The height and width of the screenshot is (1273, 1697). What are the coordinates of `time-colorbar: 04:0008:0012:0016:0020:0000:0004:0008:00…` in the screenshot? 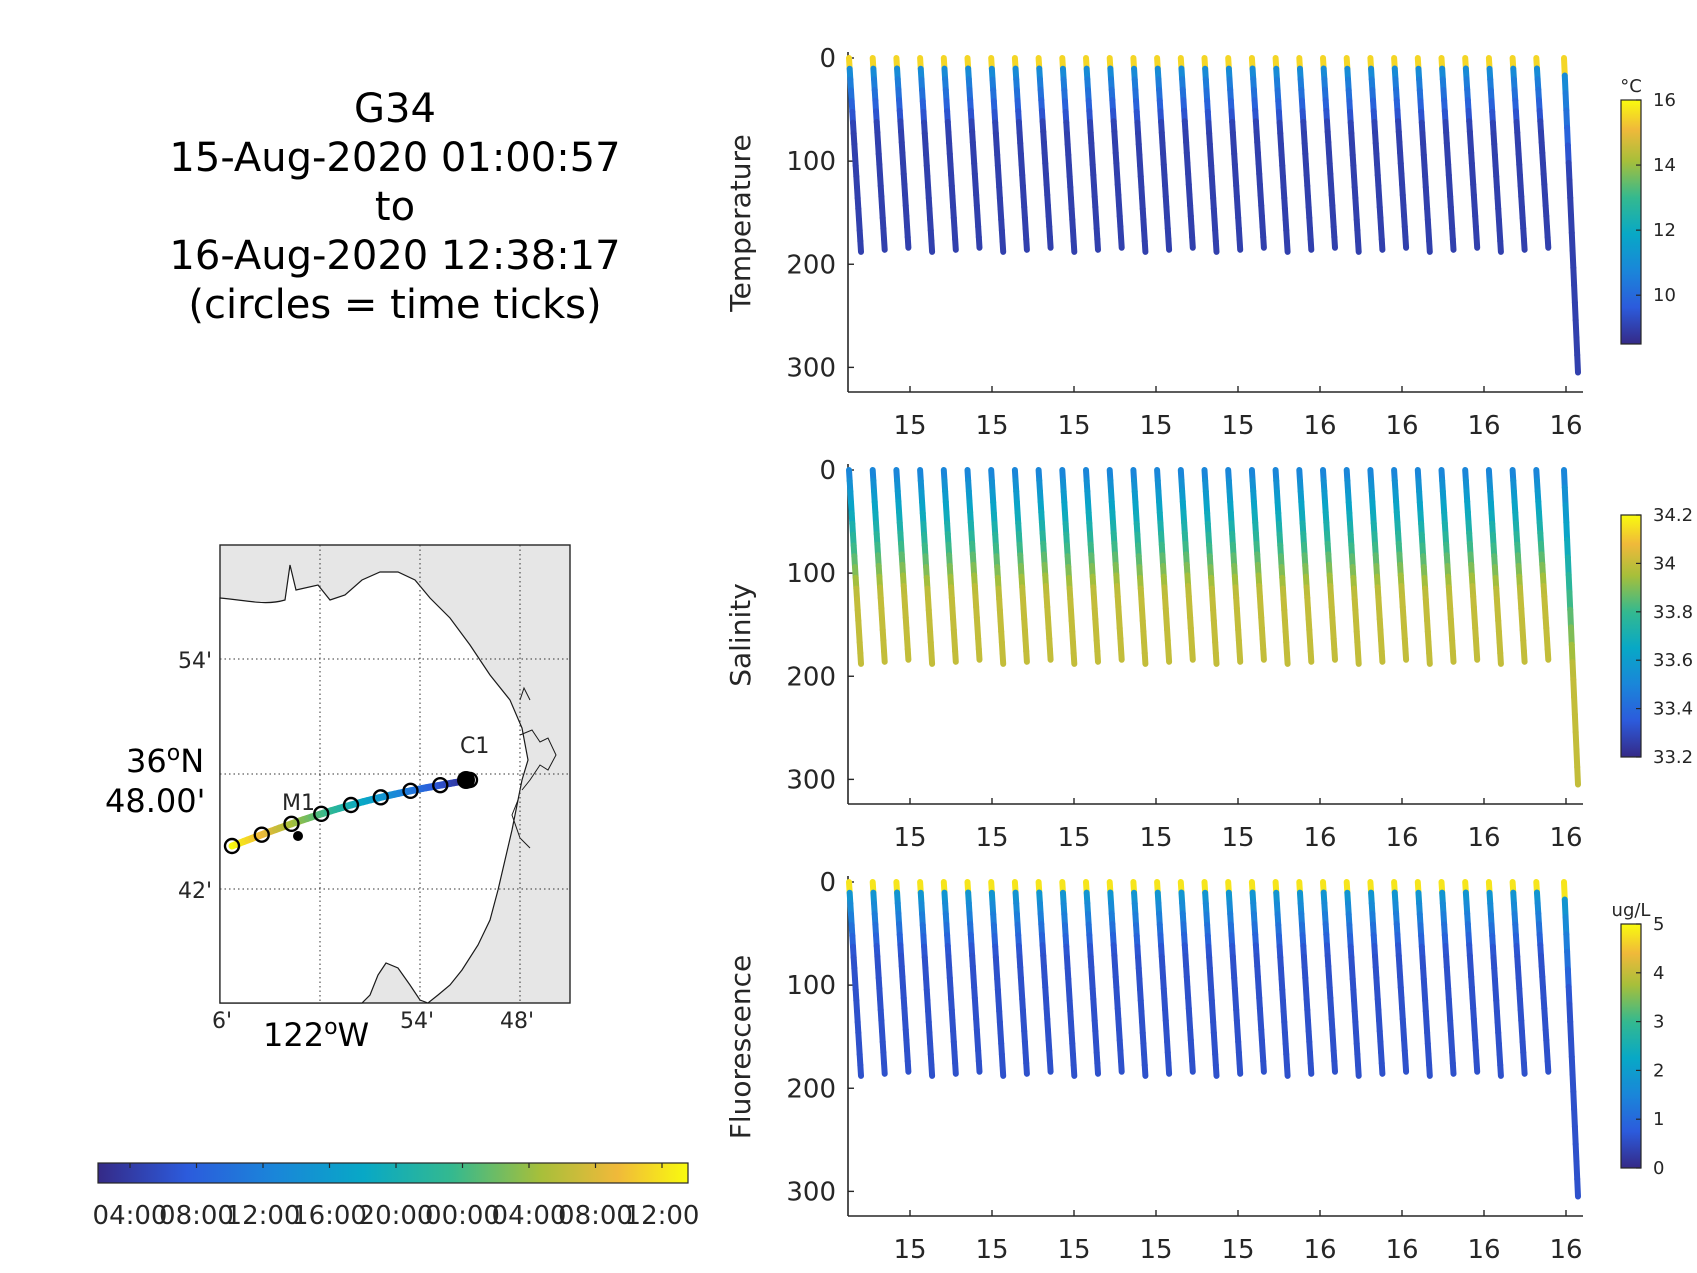 It's located at (396, 1196).